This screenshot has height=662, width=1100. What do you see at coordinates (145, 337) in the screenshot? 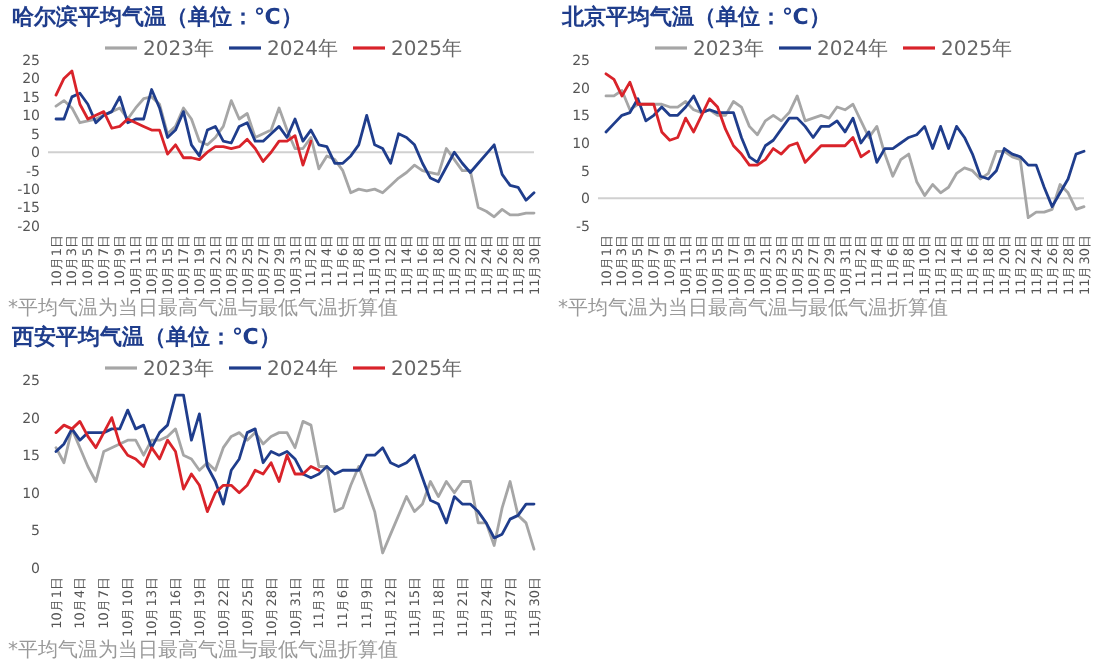
I see `chart-title: 西安平均气温（单位：℃）` at bounding box center [145, 337].